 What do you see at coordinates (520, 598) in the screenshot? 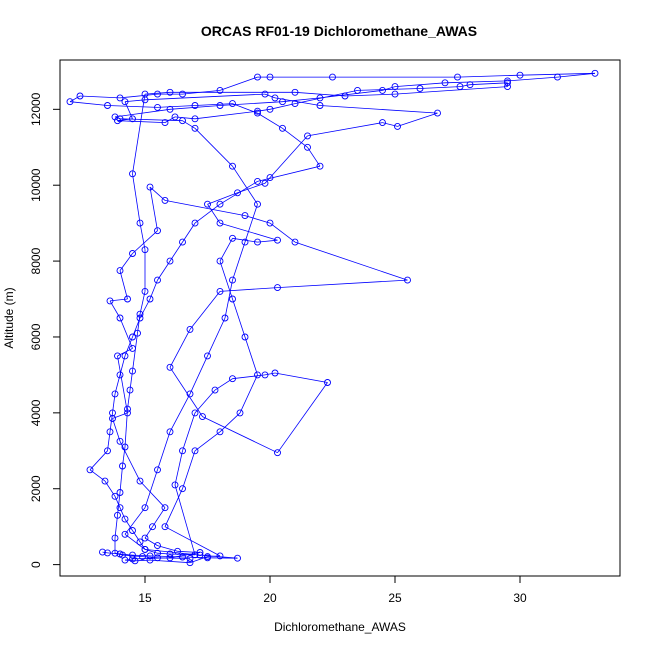
I see `x-tick-label: 30` at bounding box center [520, 598].